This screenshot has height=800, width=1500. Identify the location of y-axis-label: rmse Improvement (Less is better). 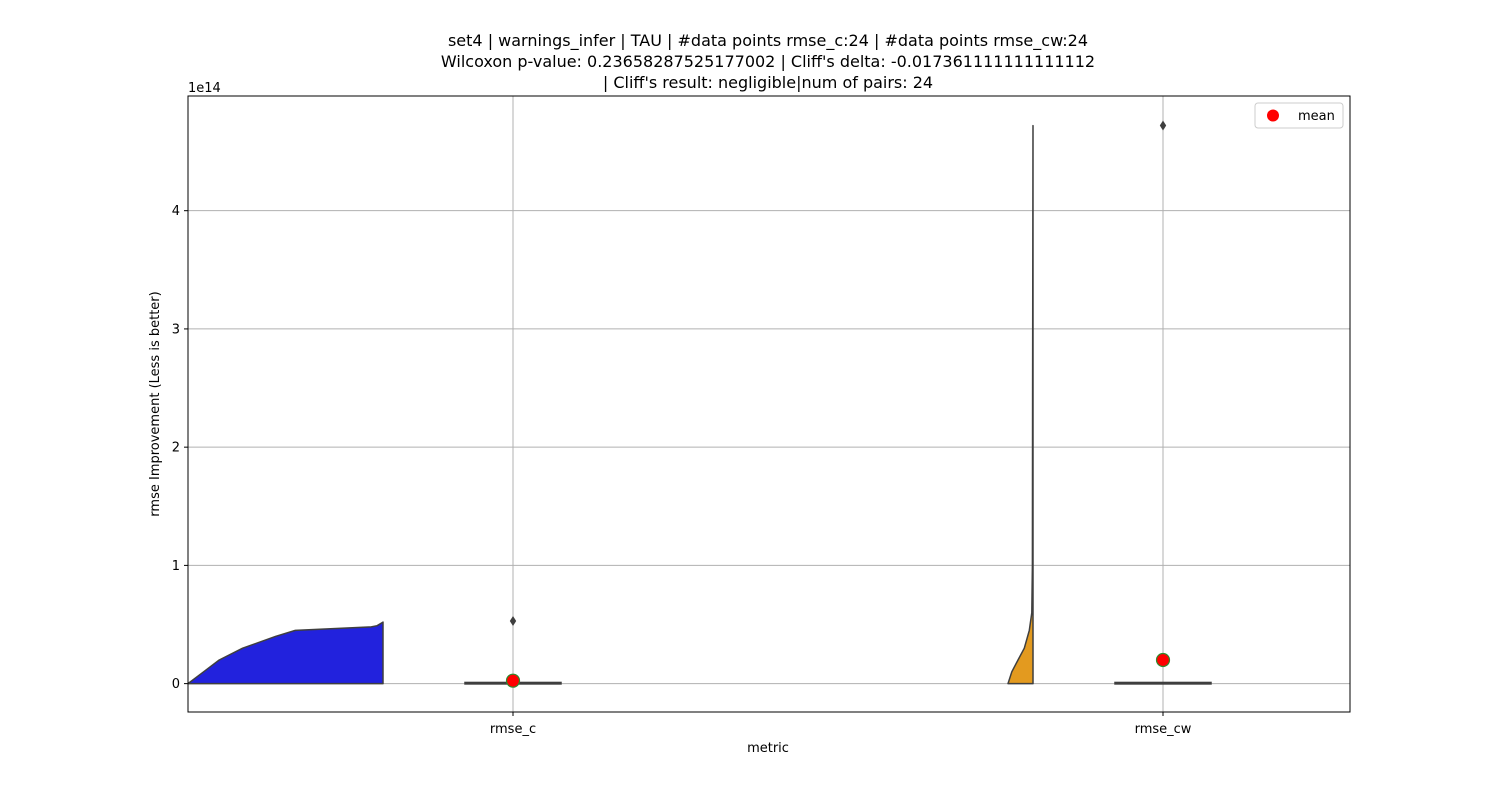
(155, 403).